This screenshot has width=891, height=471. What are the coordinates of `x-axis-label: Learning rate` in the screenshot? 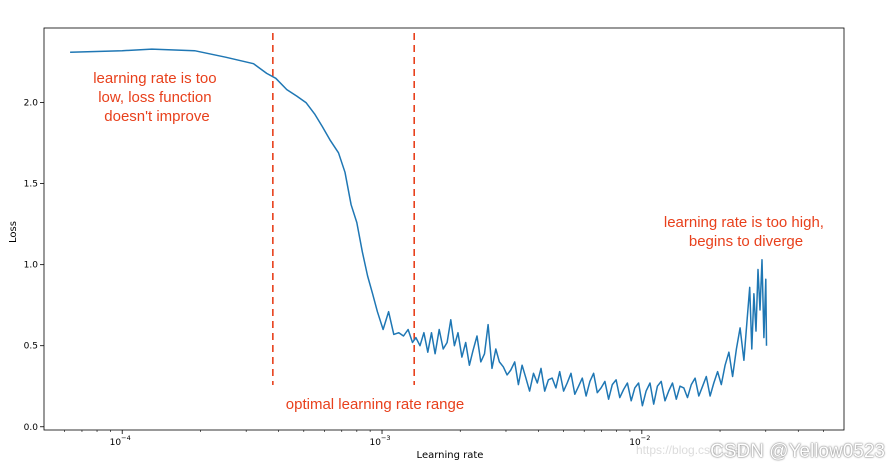 It's located at (450, 455).